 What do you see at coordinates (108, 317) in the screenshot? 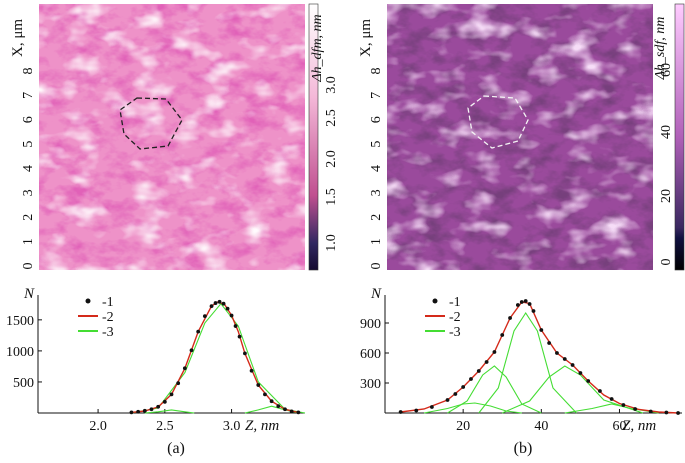
I see `hist-a-legend-2: -2` at bounding box center [108, 317].